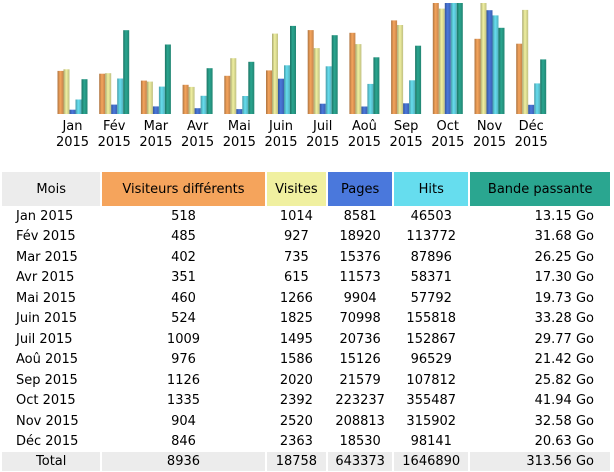 This screenshot has height=472, width=614. What do you see at coordinates (564, 339) in the screenshot?
I see `cell-bandwidth: 29.77 Go` at bounding box center [564, 339].